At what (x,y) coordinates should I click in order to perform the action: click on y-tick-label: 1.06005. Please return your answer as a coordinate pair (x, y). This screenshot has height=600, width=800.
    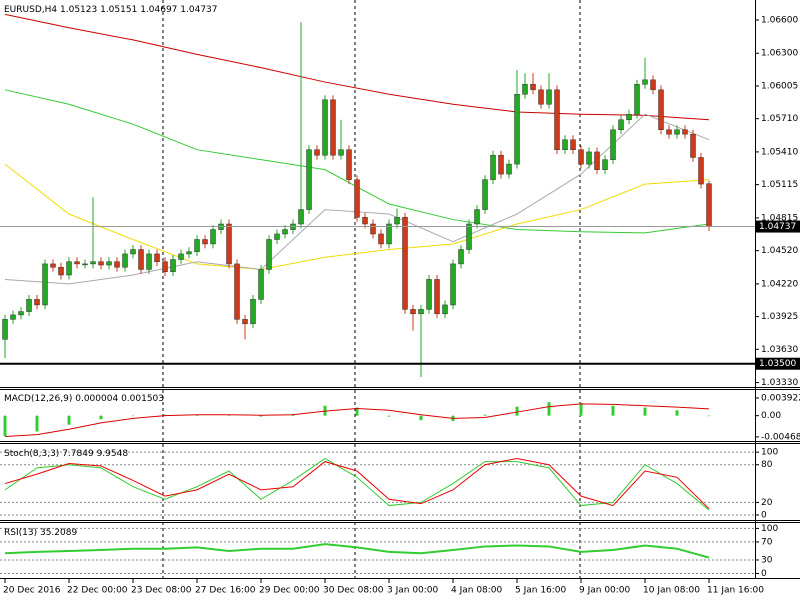
    Looking at the image, I should click on (779, 86).